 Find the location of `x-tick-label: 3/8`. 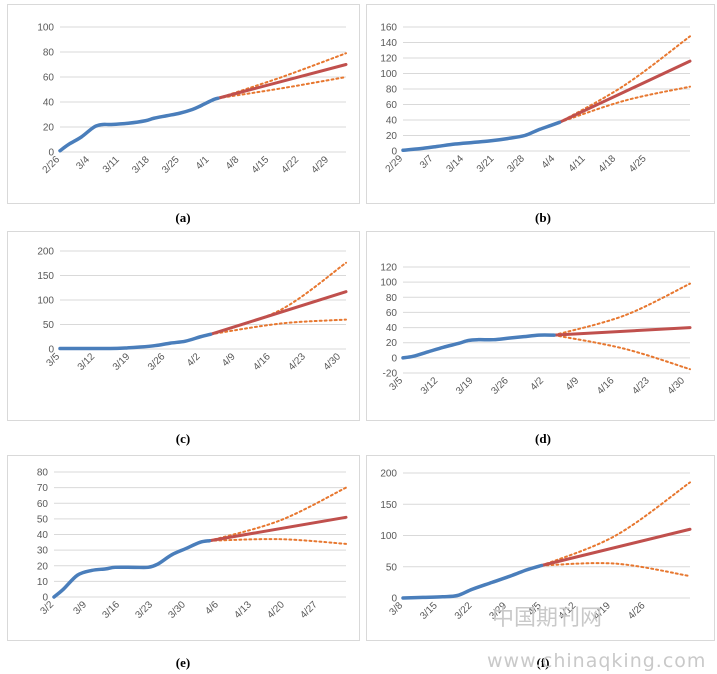

x-tick-label: 3/8 is located at coordinates (397, 609).